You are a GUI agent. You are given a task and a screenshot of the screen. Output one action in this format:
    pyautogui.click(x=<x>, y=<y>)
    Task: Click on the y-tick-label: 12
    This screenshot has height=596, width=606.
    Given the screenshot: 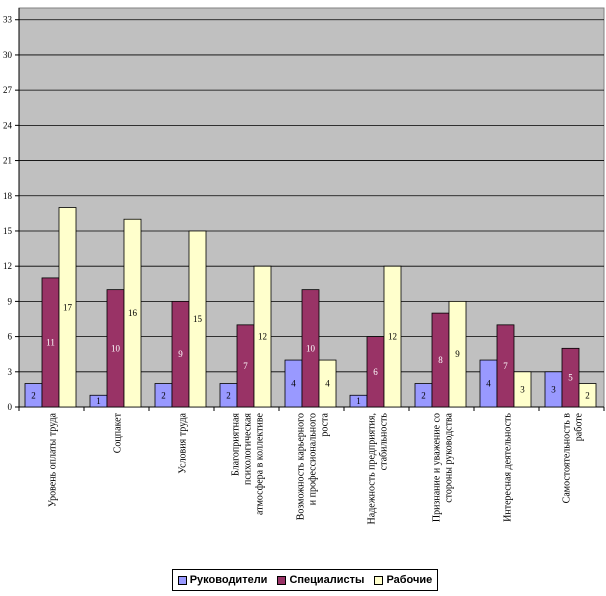 What is the action you would take?
    pyautogui.click(x=7, y=266)
    